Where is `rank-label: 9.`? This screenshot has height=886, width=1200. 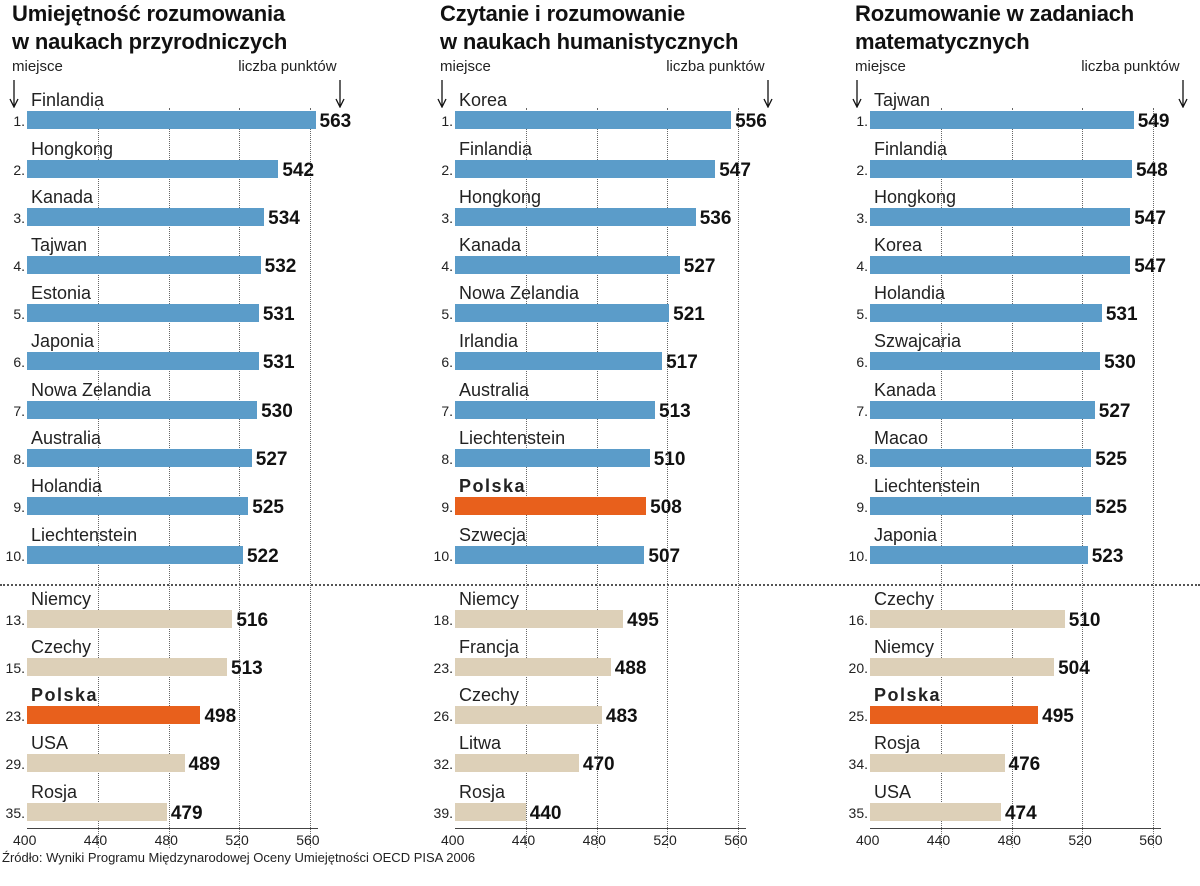
rank-label: 9. is located at coordinates (447, 507).